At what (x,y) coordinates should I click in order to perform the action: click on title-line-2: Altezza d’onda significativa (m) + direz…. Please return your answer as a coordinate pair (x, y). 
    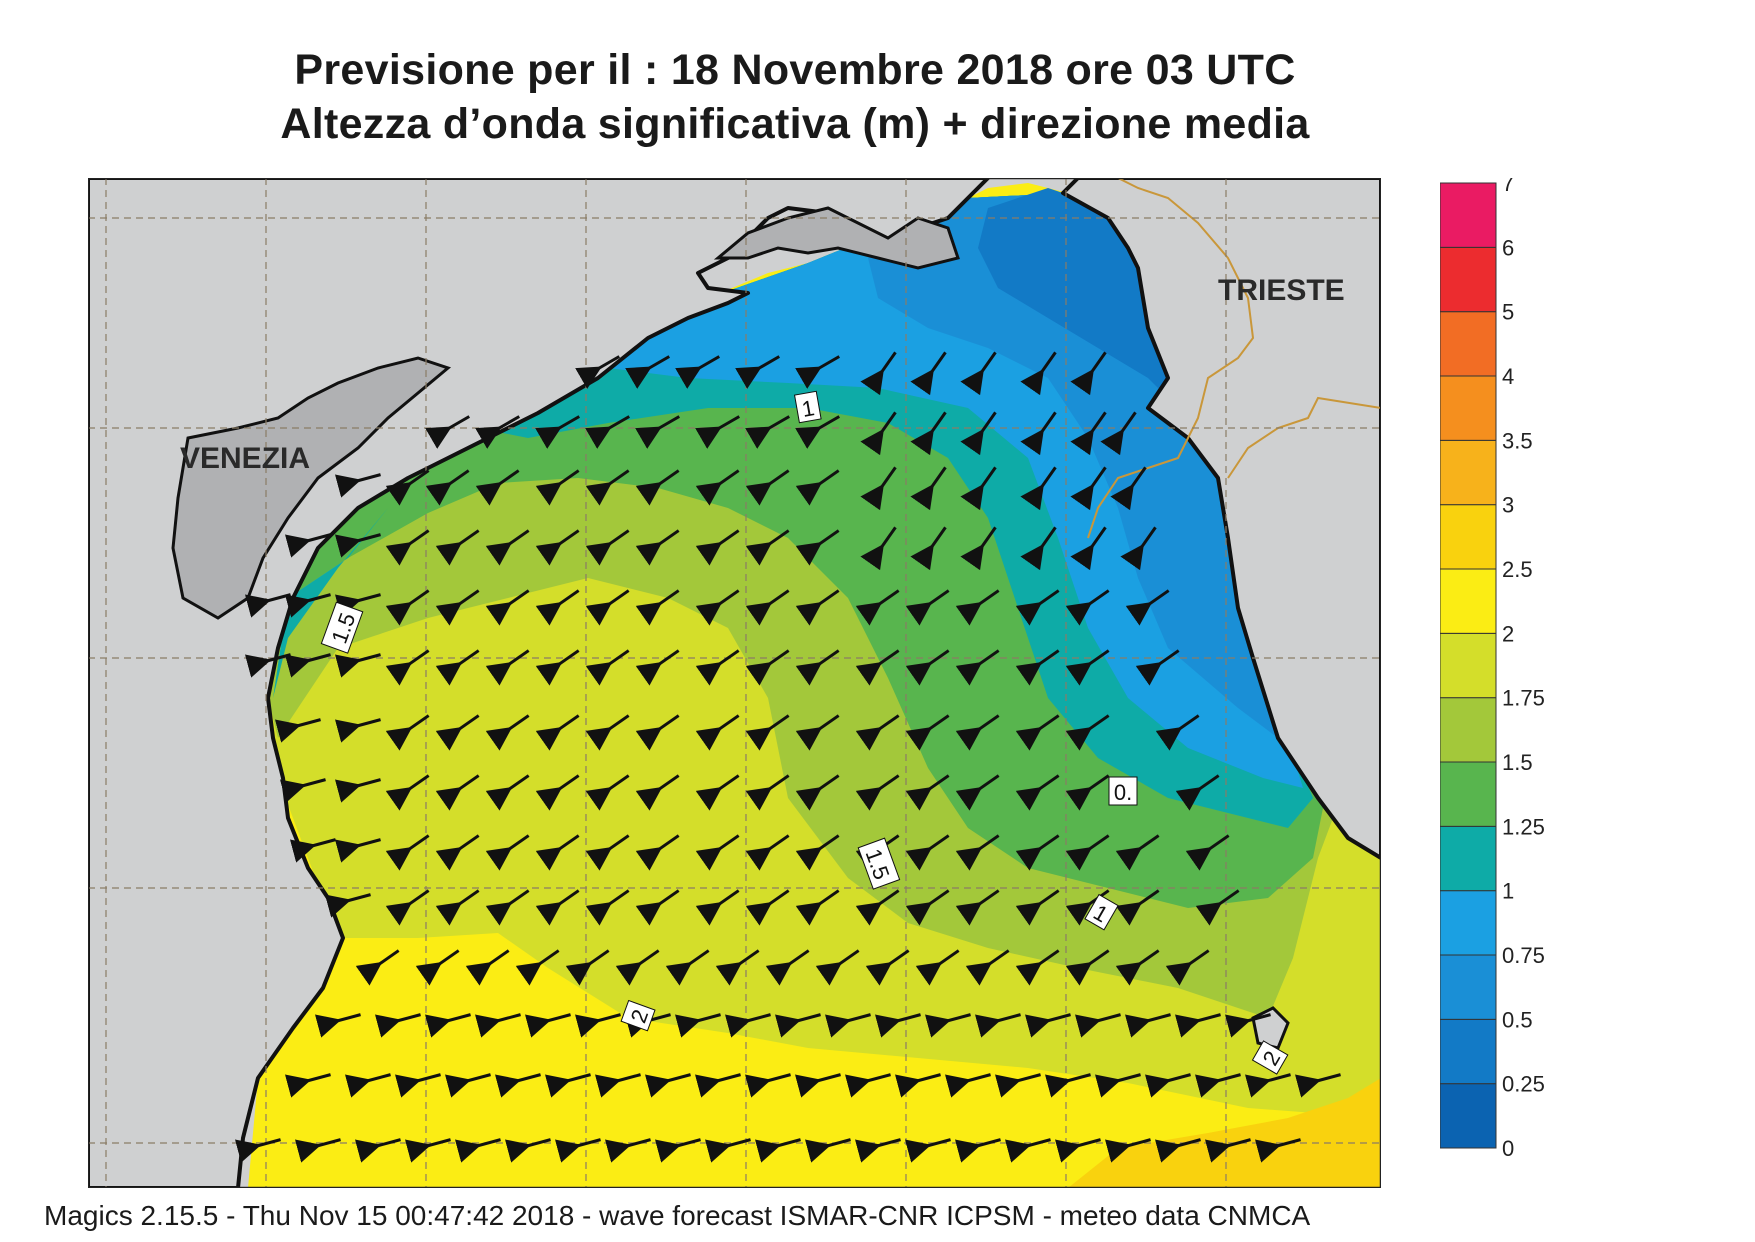
    Looking at the image, I should click on (795, 124).